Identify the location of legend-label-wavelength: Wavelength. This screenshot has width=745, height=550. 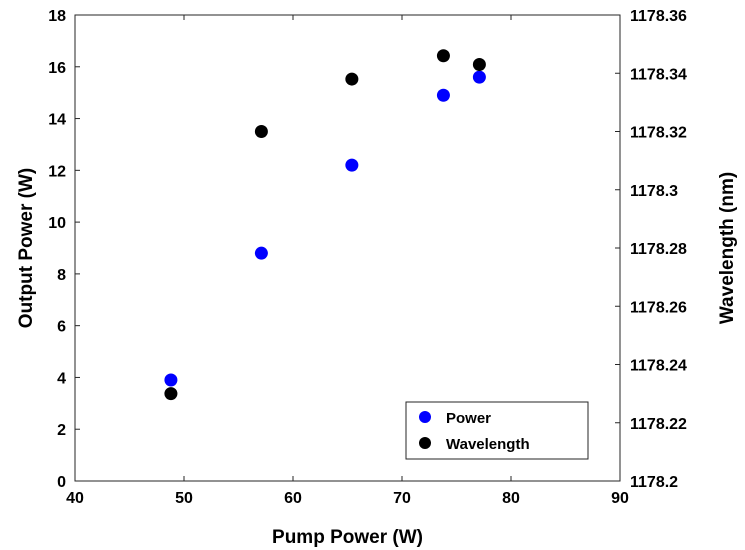
(488, 444).